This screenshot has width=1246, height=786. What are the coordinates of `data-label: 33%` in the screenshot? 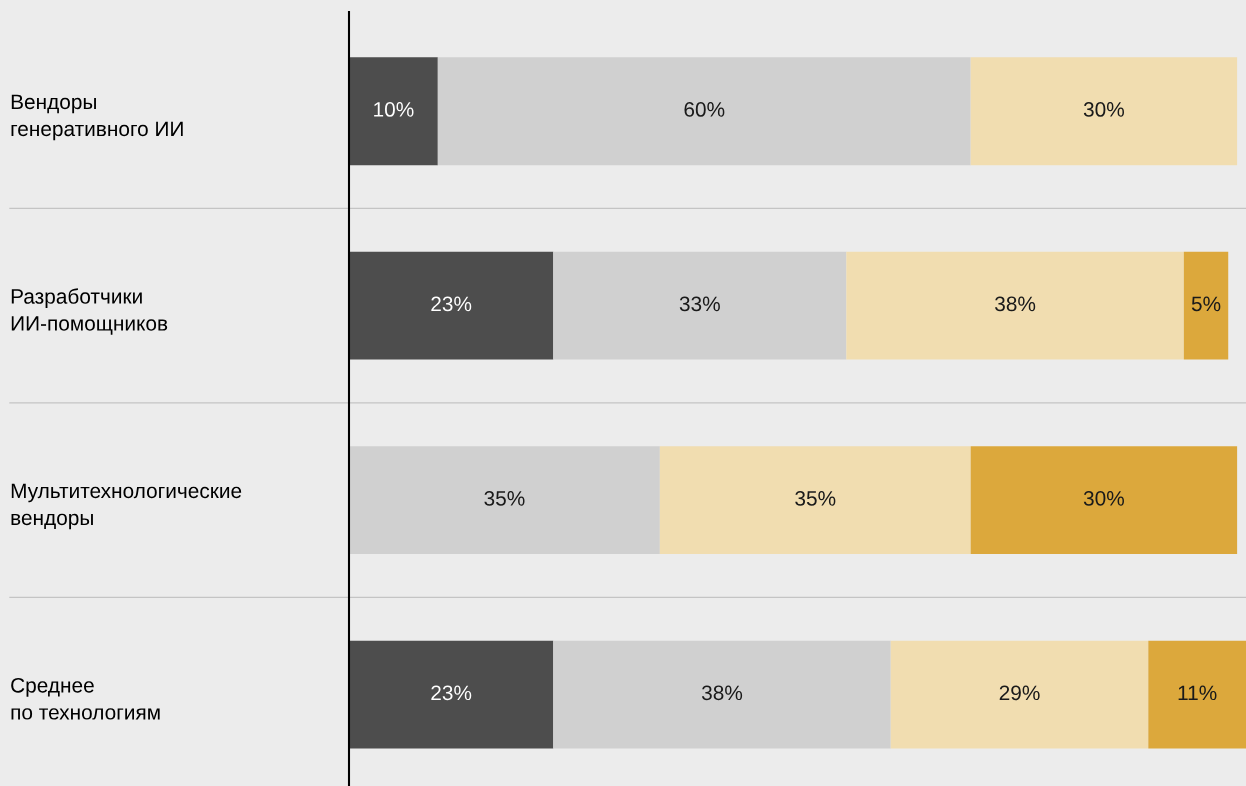 It's located at (699, 304).